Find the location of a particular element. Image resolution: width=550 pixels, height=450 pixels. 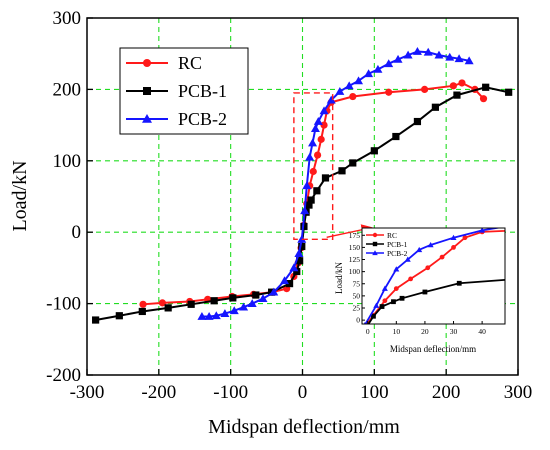

inset-y-tick-label: 100 is located at coordinates (355, 271).